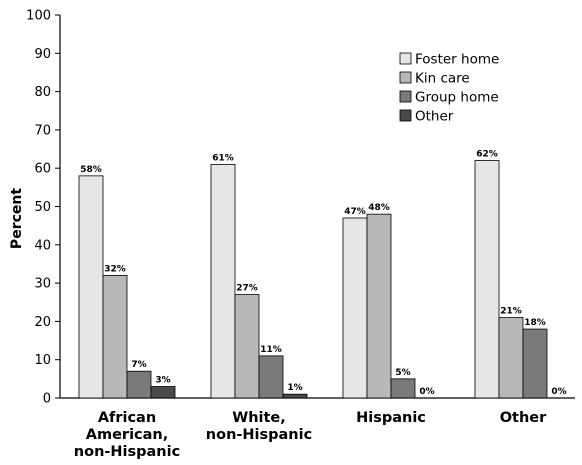  What do you see at coordinates (434, 117) in the screenshot?
I see `legend-label: Other` at bounding box center [434, 117].